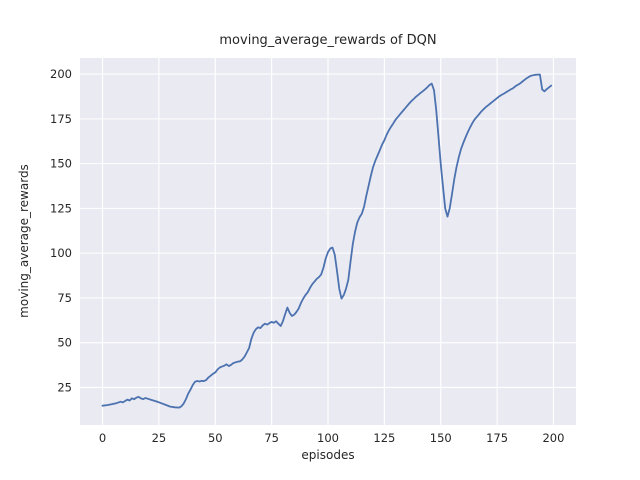  I want to click on x-tick-labels: 0 25 50 75 100 125 150 175 200, so click(332, 438).